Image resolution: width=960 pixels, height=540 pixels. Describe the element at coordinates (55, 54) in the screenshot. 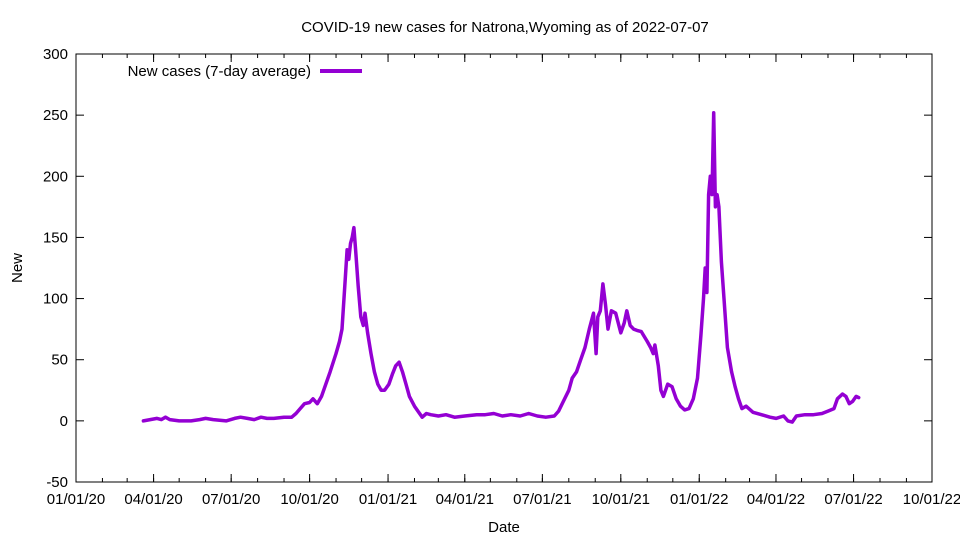

I see `y-tick-label: 300` at that location.